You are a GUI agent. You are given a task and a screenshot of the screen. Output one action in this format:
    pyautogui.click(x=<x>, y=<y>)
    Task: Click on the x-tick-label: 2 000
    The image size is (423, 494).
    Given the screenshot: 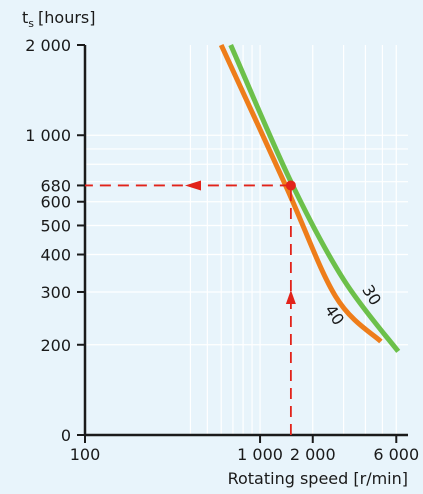 What is the action you would take?
    pyautogui.click(x=313, y=454)
    